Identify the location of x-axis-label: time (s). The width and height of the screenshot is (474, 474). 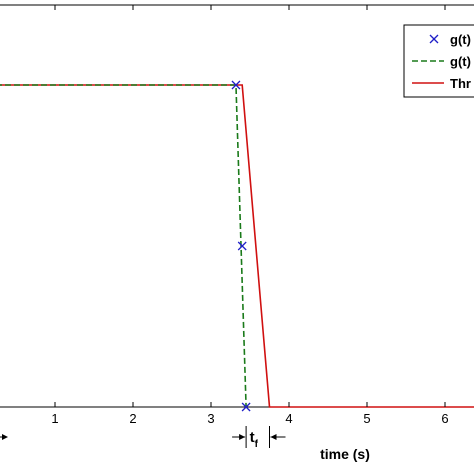
(345, 454).